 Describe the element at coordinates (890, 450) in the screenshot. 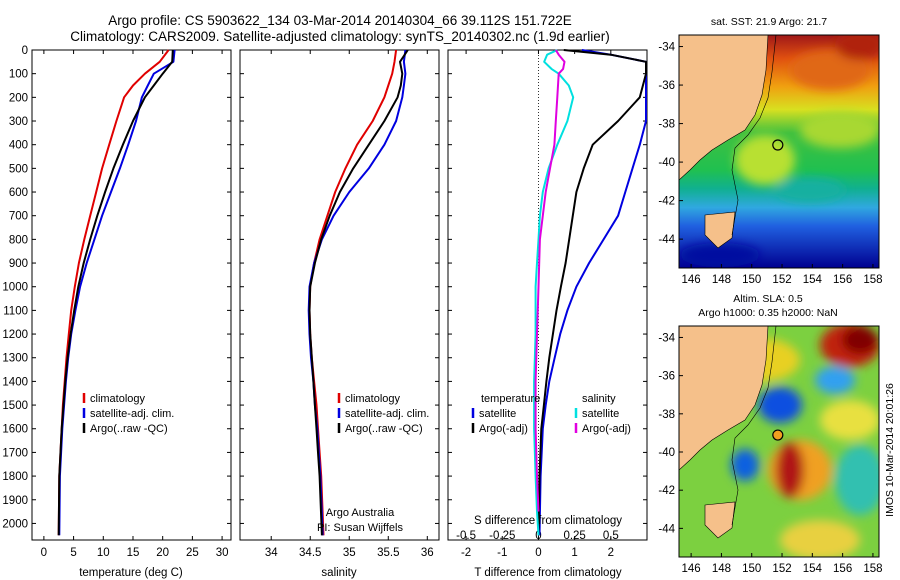

I see `imos-timestamp: IMOS 10-Mar-2014 20:01:26` at that location.